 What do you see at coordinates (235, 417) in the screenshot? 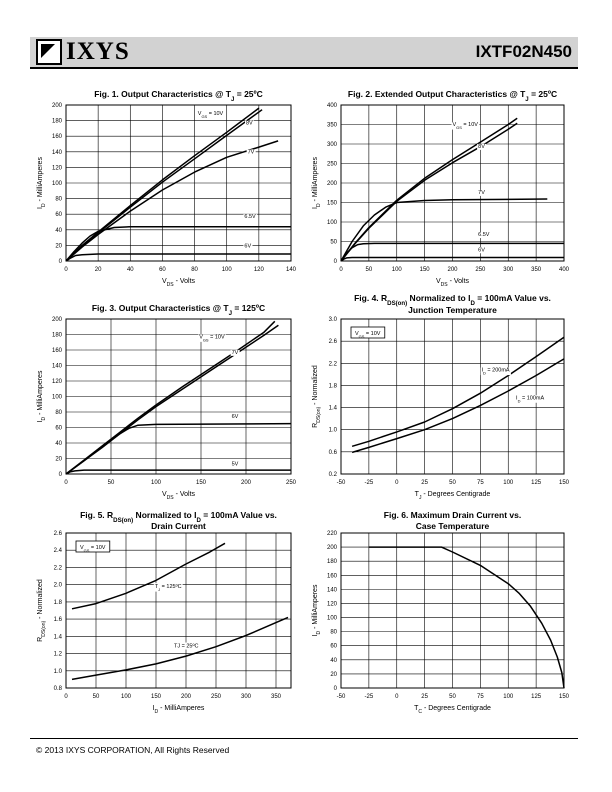
I see `curve-label: 6V` at bounding box center [235, 417].